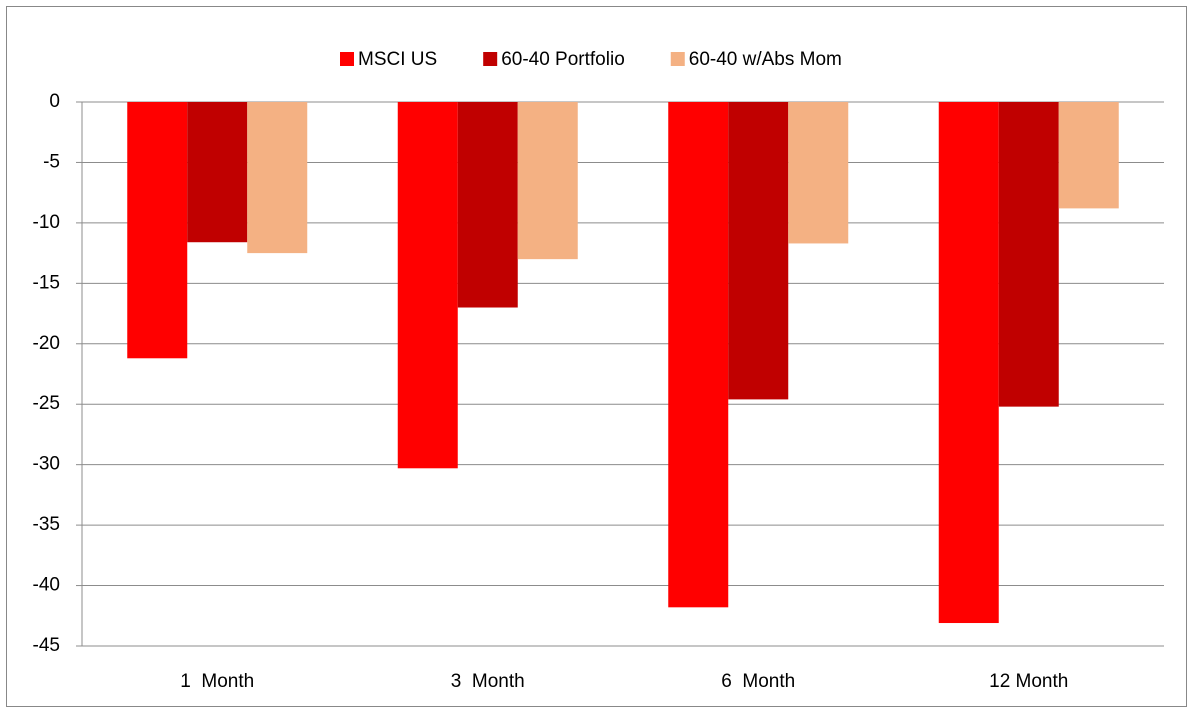 This screenshot has width=1193, height=708. I want to click on y-tick-label: -35, so click(46, 524).